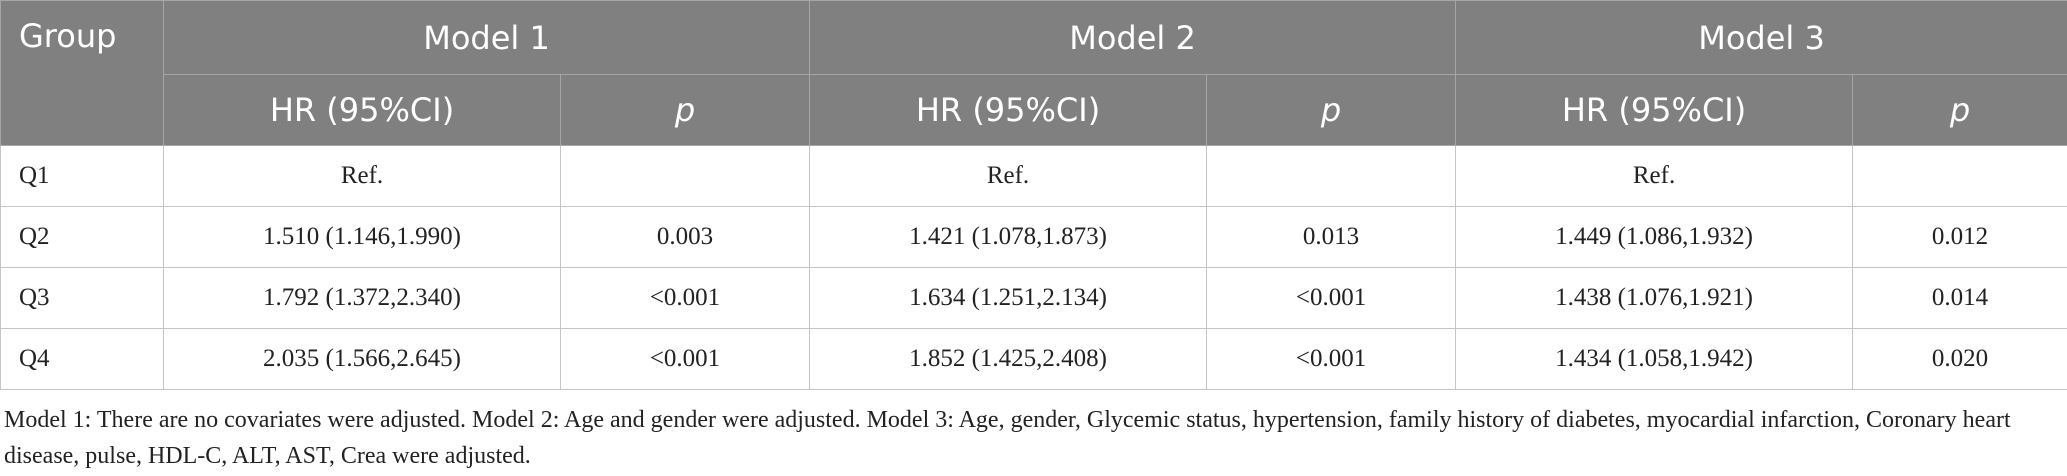 The image size is (2067, 476). I want to click on hr-cell: 1.852 (1.425,2.408), so click(1008, 359).